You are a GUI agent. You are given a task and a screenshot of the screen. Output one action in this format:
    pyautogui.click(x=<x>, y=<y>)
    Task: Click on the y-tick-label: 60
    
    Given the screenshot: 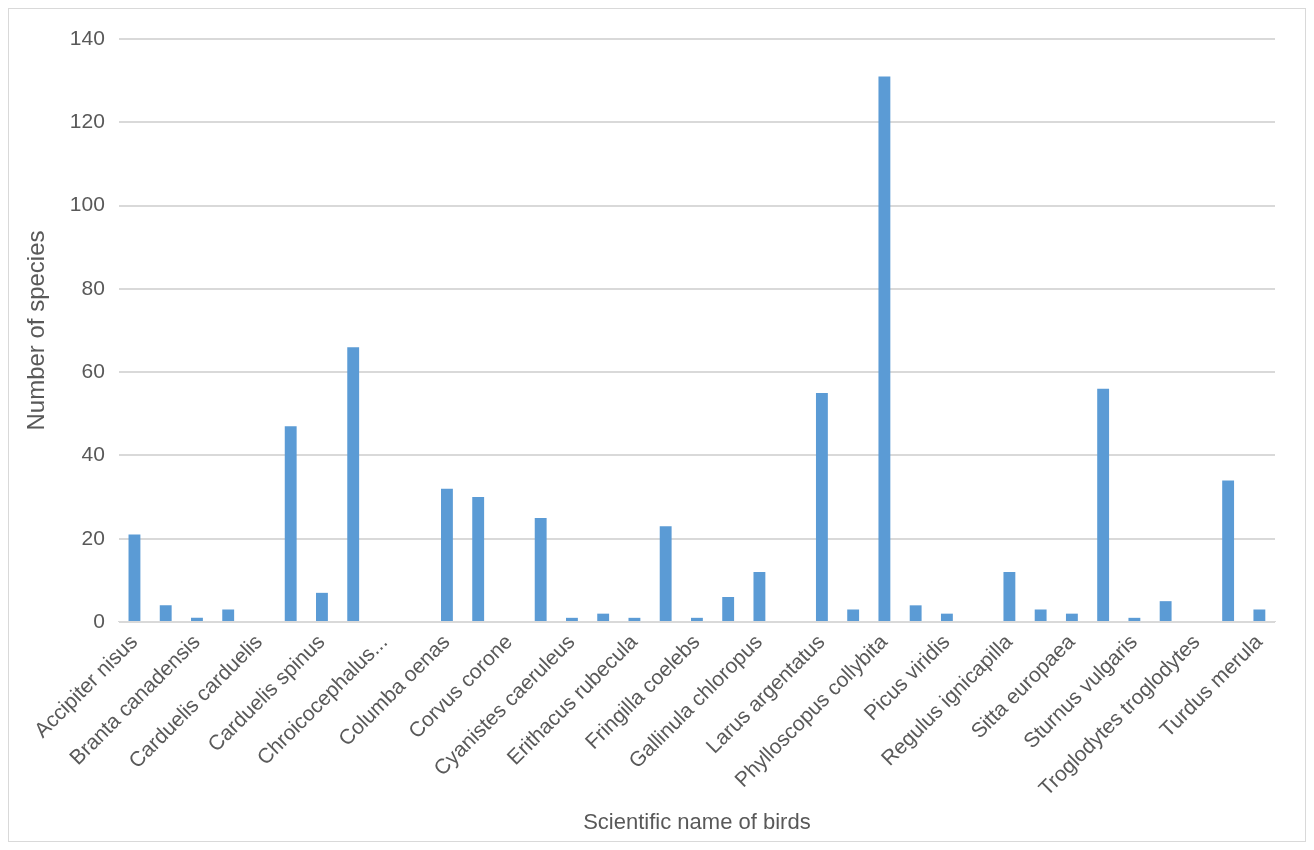 What is the action you would take?
    pyautogui.click(x=93, y=370)
    